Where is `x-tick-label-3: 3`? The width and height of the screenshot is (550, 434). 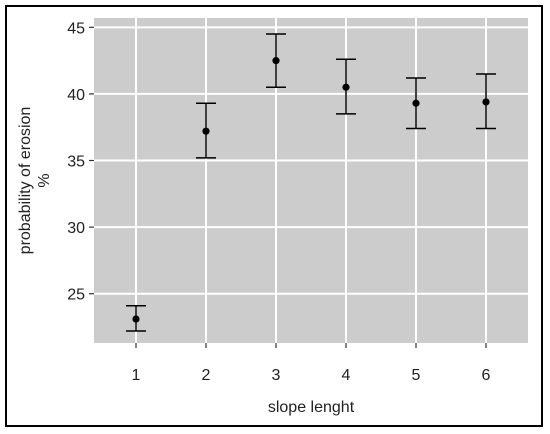 x-tick-label-3: 3 is located at coordinates (276, 375).